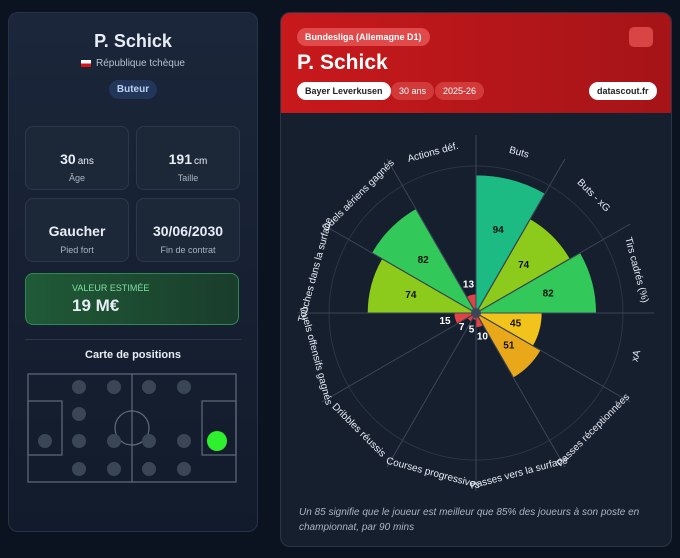  I want to click on header-name: P. Schick, so click(342, 62).